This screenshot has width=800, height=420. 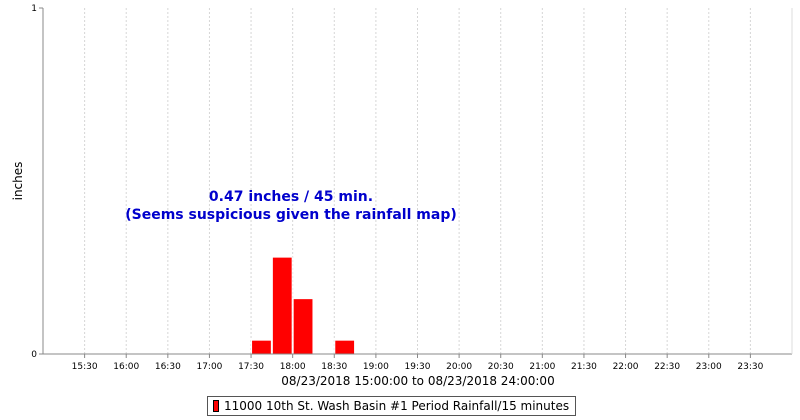 What do you see at coordinates (376, 367) in the screenshot?
I see `x-tick-label: 19:00` at bounding box center [376, 367].